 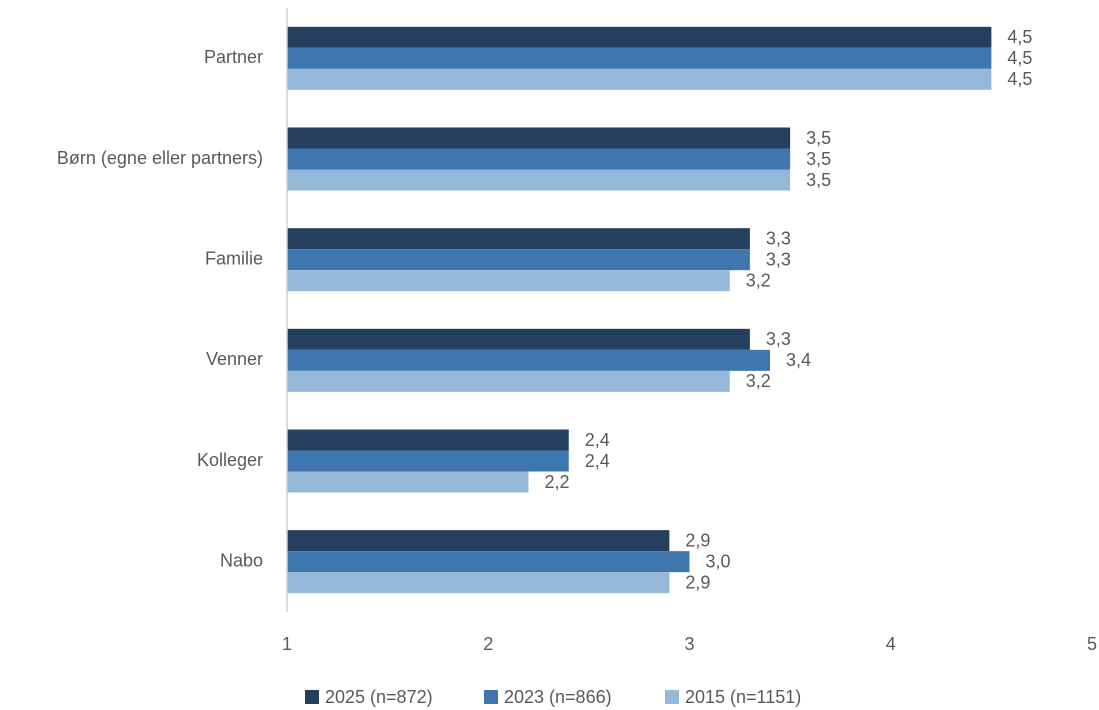 I want to click on y-tick-label: Familie, so click(x=234, y=258).